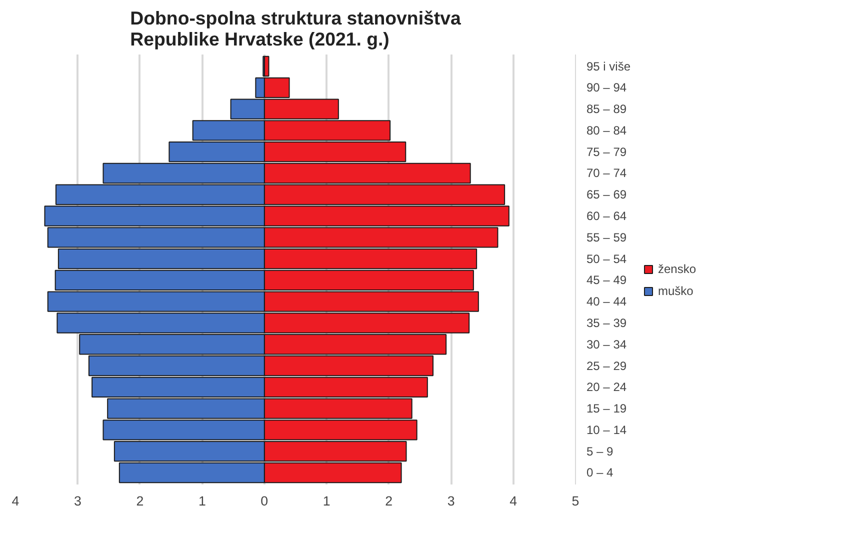 Image resolution: width=853 pixels, height=536 pixels. I want to click on y-tick-label: 10 – 14, so click(606, 429).